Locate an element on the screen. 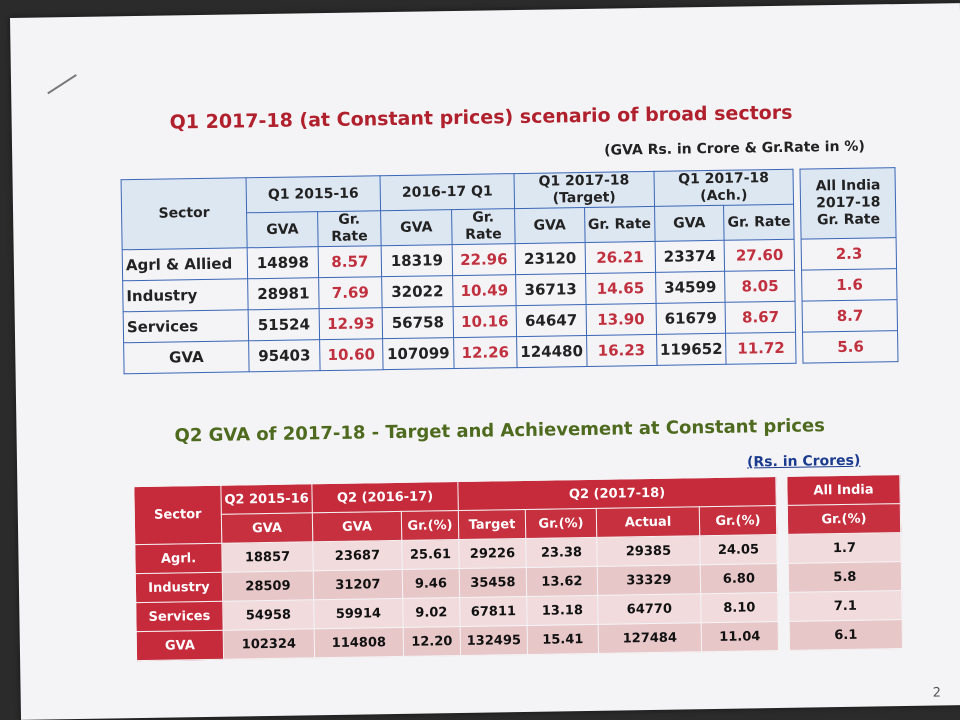 This screenshot has width=960, height=720. gva-value: 61679 is located at coordinates (690, 318).